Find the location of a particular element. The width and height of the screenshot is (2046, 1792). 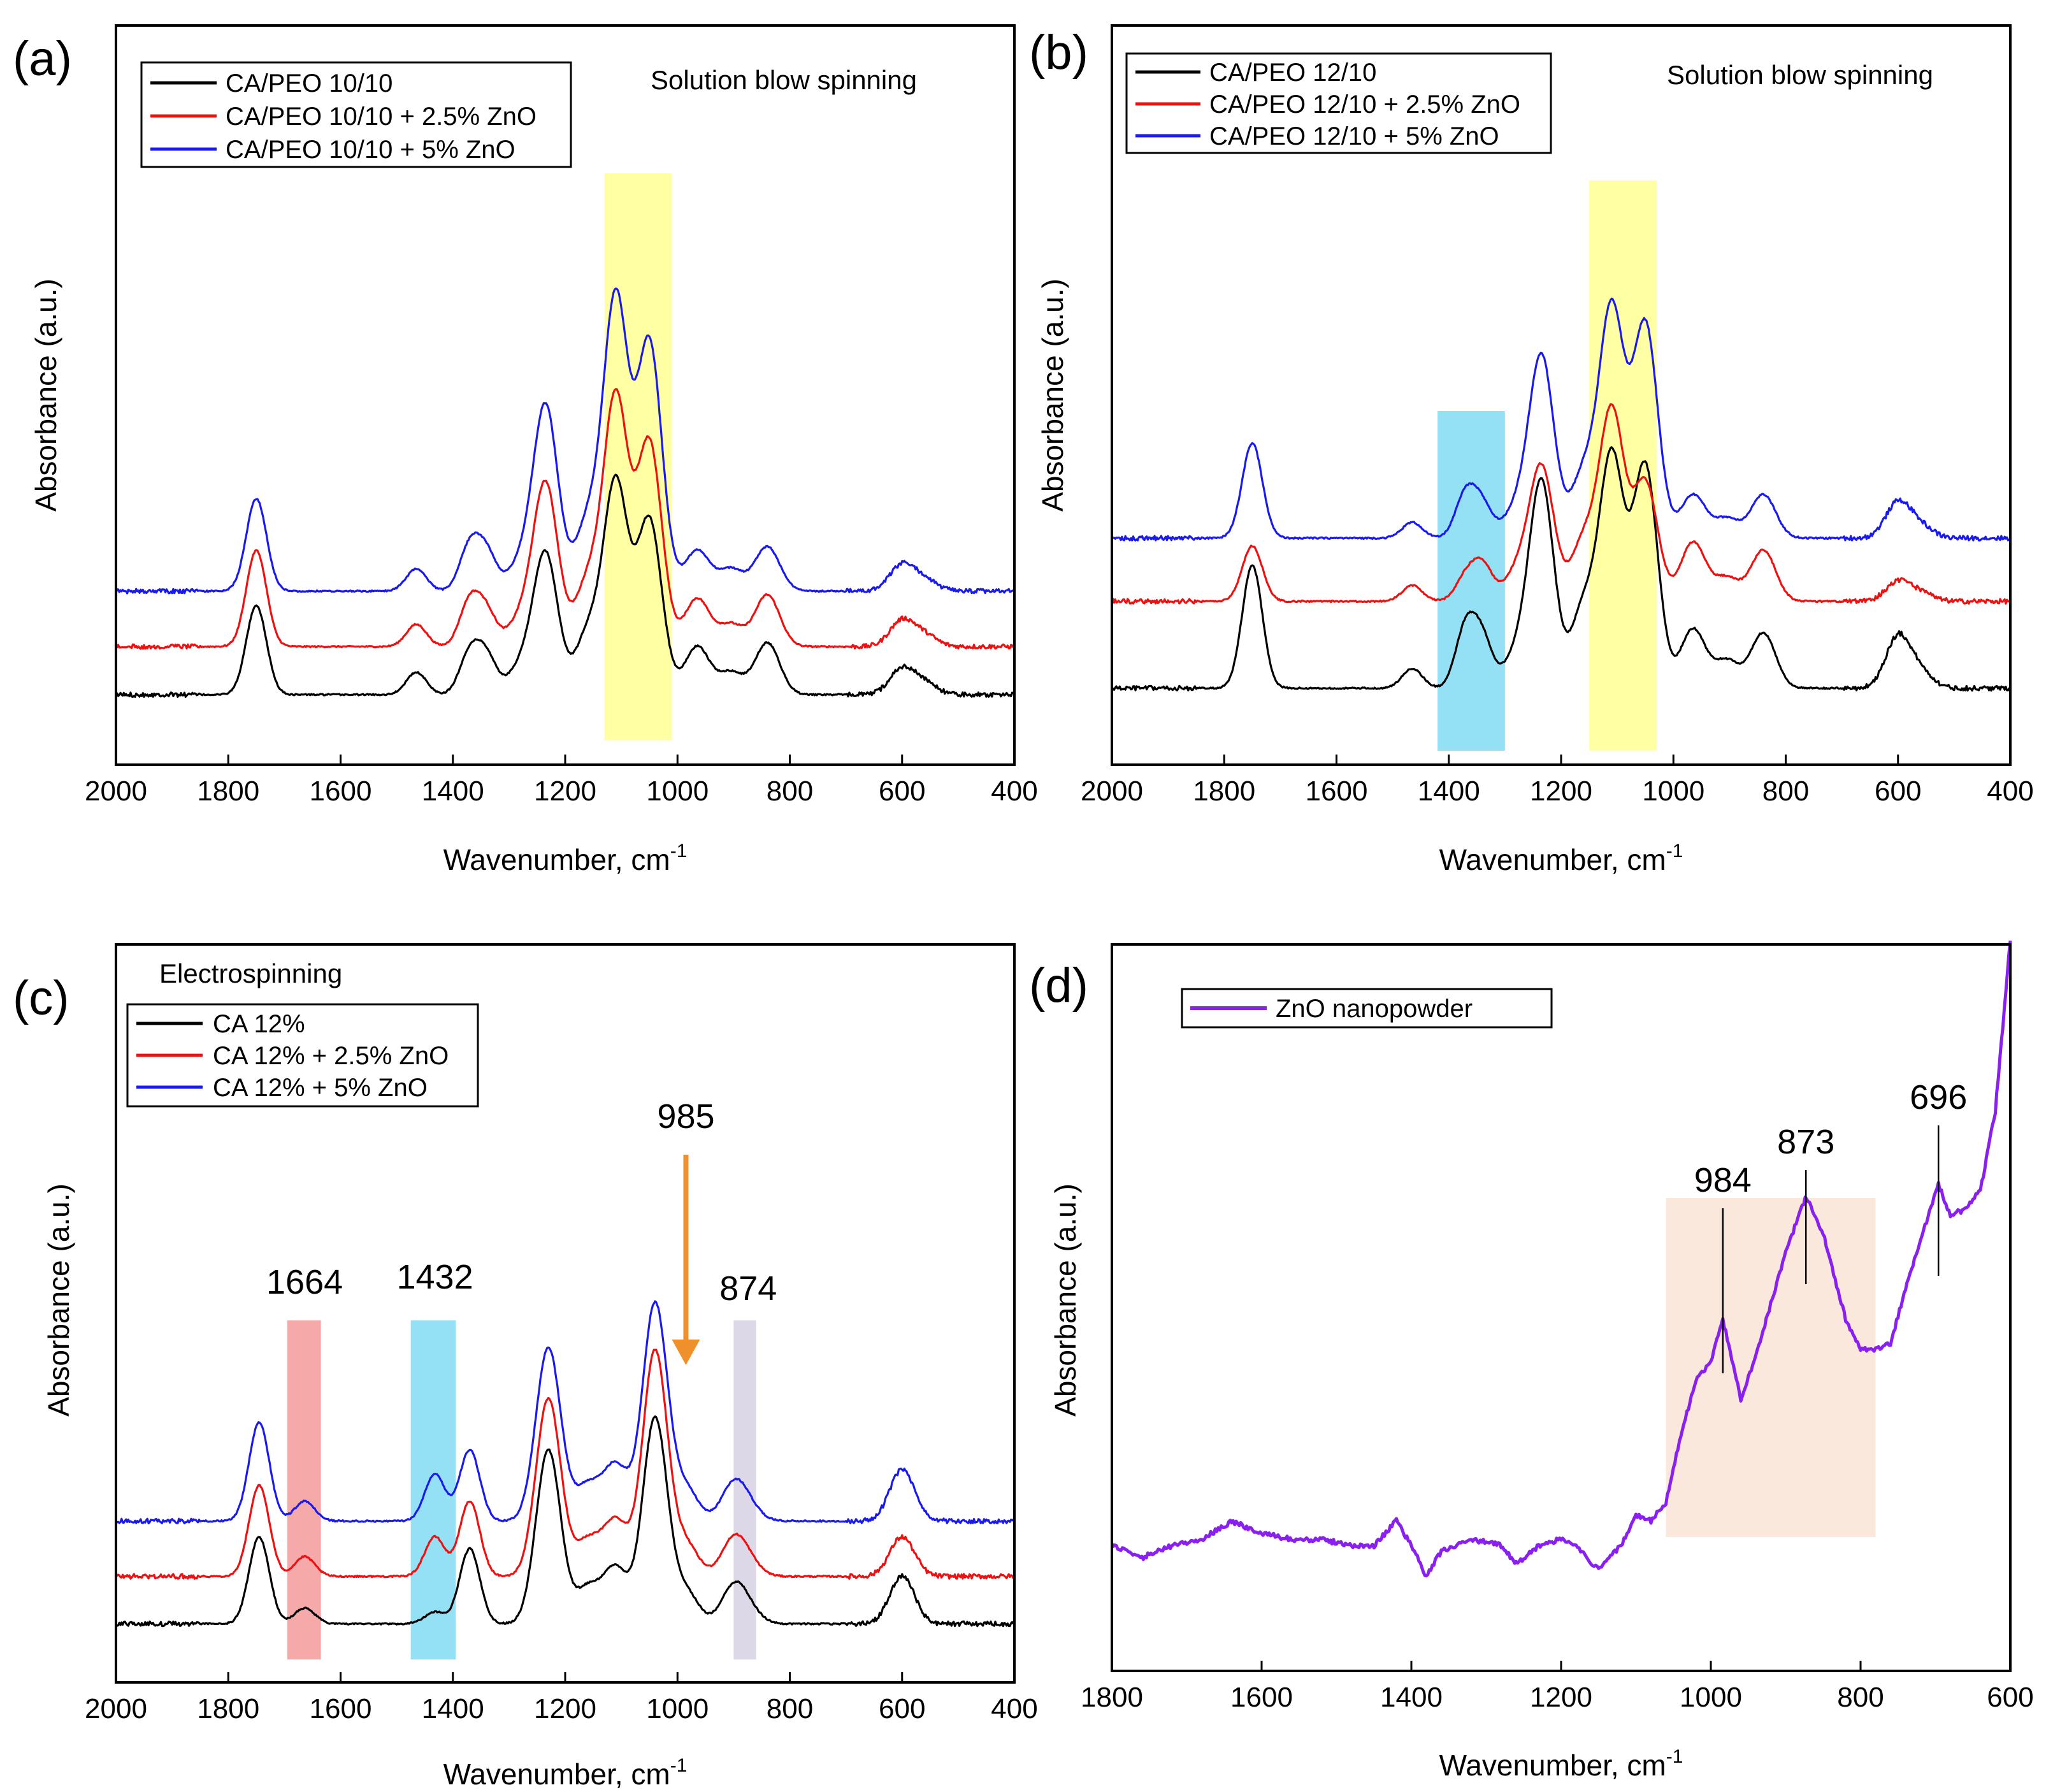

panel-a-series is located at coordinates (565, 492).